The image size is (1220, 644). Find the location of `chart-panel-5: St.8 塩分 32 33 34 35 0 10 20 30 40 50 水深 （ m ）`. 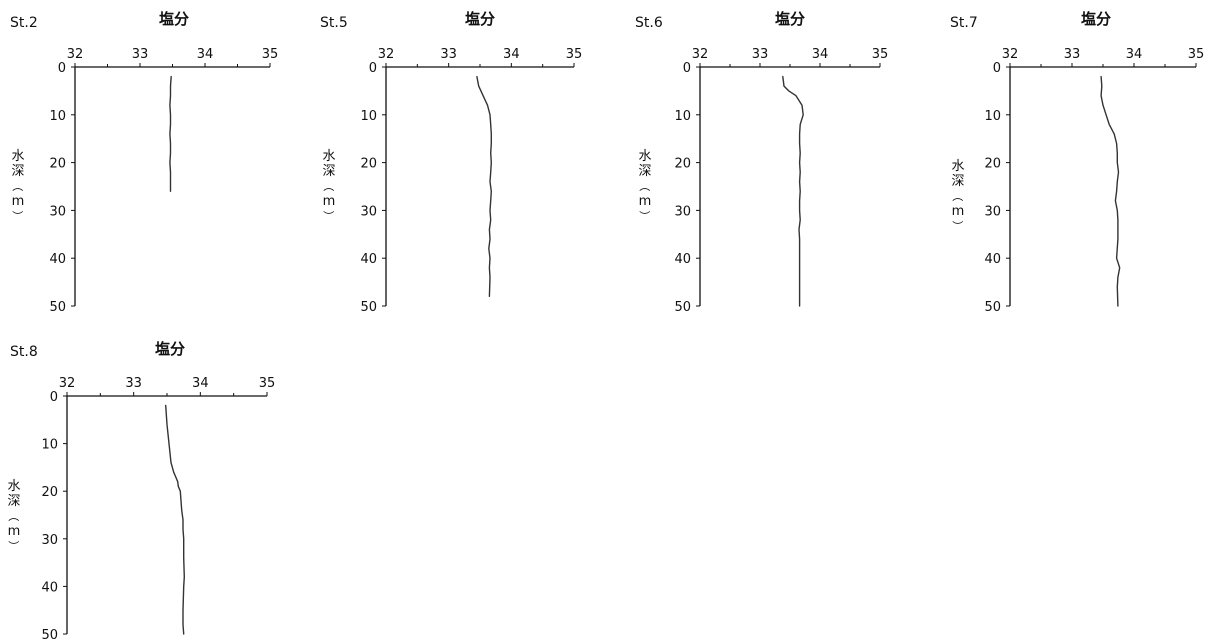

chart-panel-5: St.8 塩分 32 33 34 35 0 10 20 30 40 50 水深 （ m ） is located at coordinates (141, 491).